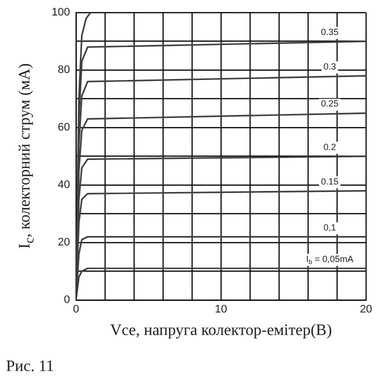 The width and height of the screenshot is (387, 392). What do you see at coordinates (30, 367) in the screenshot?
I see `text: Рис. 11` at bounding box center [30, 367].